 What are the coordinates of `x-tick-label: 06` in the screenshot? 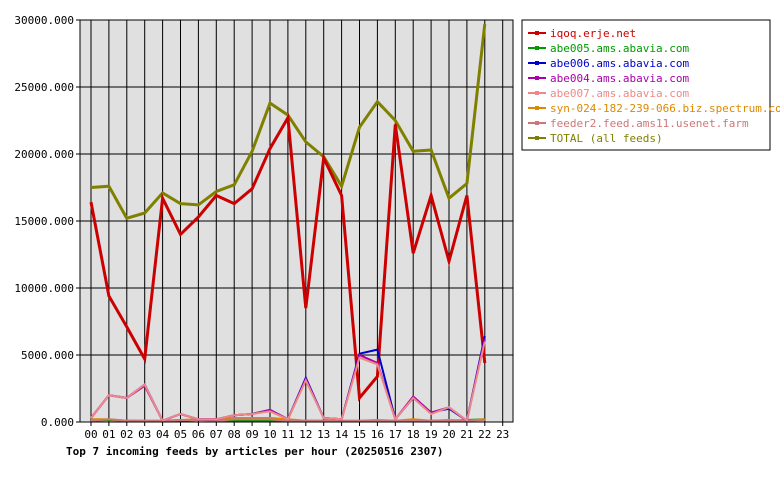 It's located at (198, 434).